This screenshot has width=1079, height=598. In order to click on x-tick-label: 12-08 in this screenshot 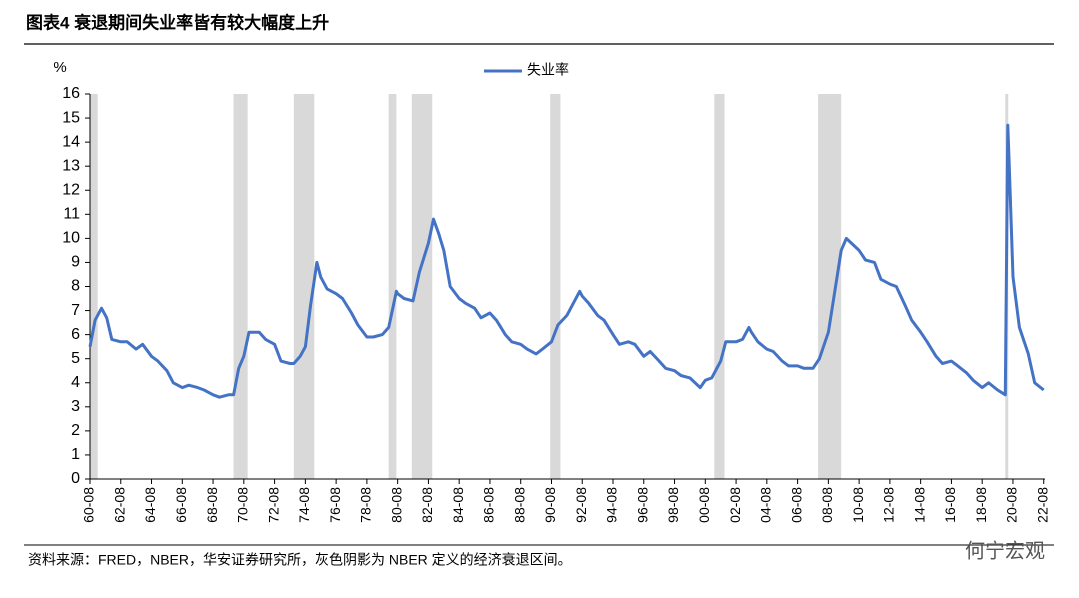, I will do `click(889, 505)`.